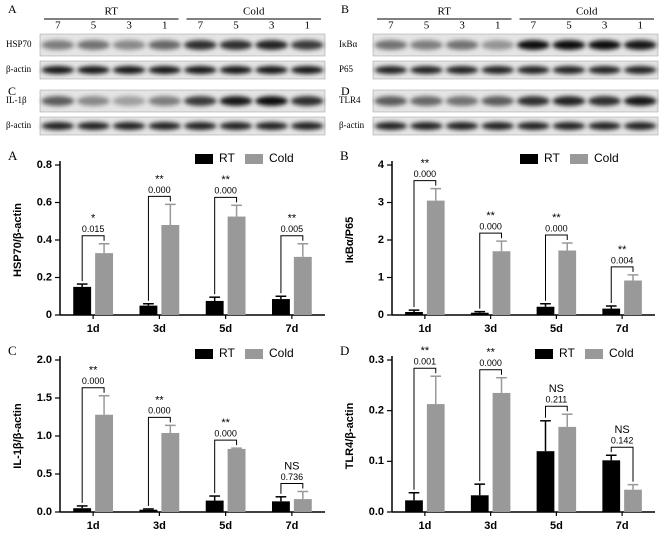 This screenshot has height=535, width=662. Describe the element at coordinates (350, 100) in the screenshot. I see `row-label: TLR4` at that location.